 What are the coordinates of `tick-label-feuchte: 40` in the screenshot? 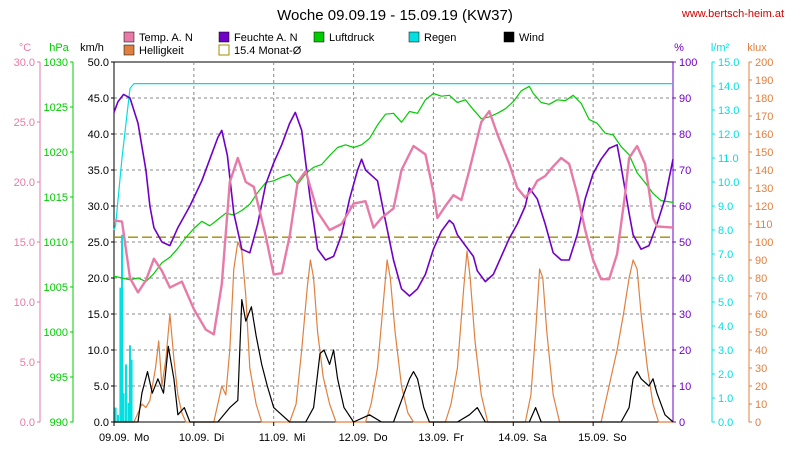 It's located at (685, 279).